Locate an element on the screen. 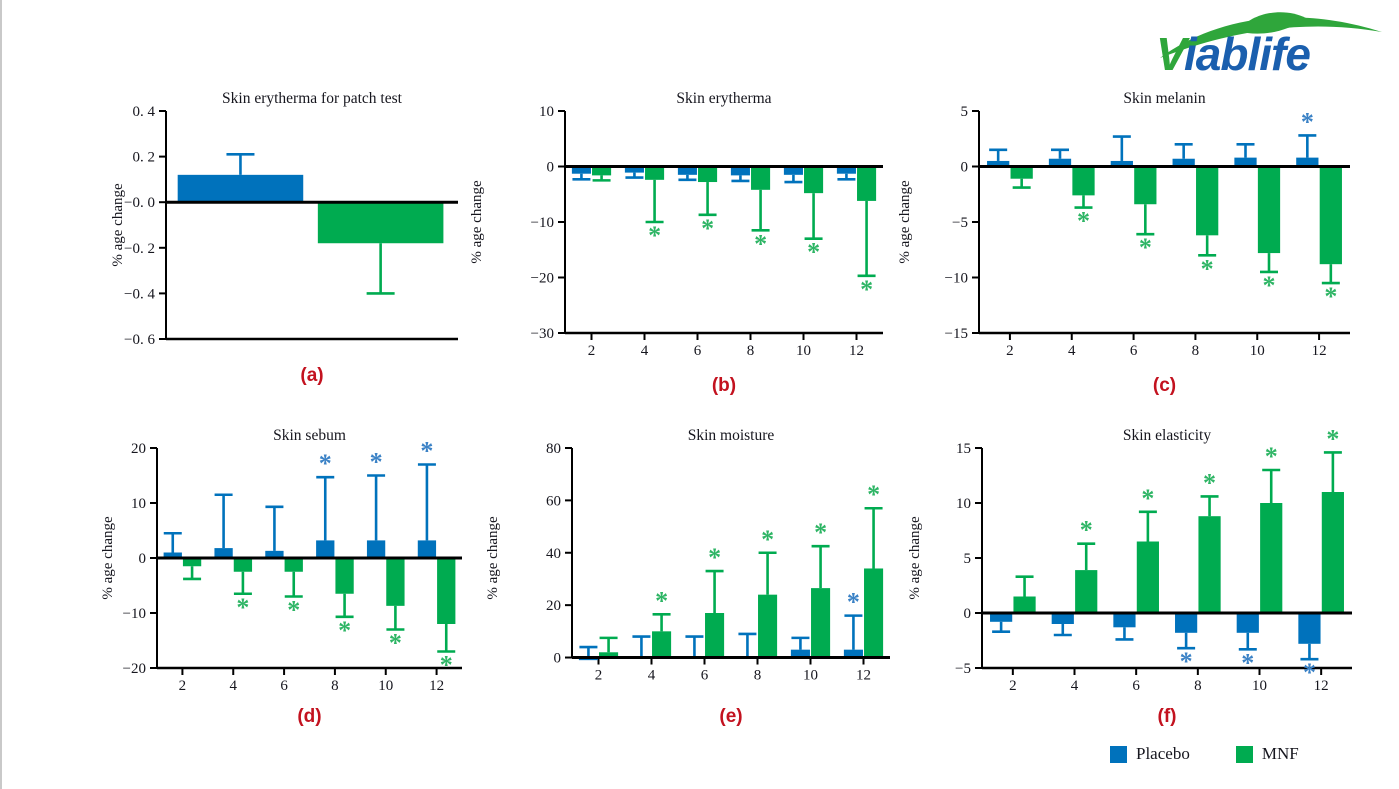 The height and width of the screenshot is (789, 1399). panel-label-f: (f) is located at coordinates (1167, 716).